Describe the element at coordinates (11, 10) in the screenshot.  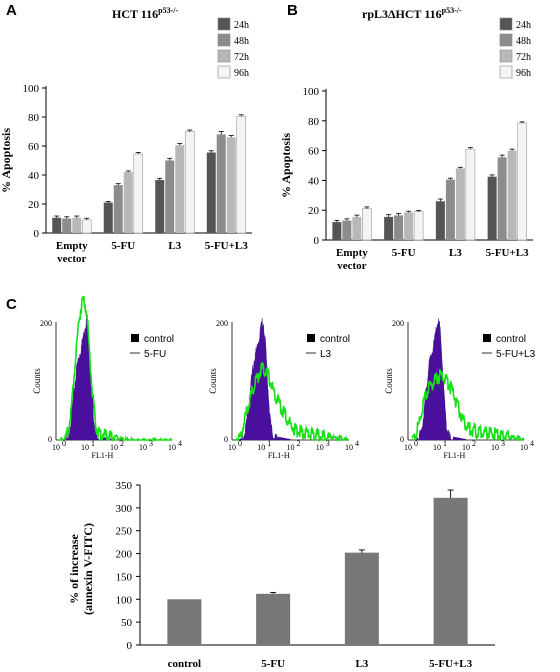
I see `panel-letter-a: A` at that location.